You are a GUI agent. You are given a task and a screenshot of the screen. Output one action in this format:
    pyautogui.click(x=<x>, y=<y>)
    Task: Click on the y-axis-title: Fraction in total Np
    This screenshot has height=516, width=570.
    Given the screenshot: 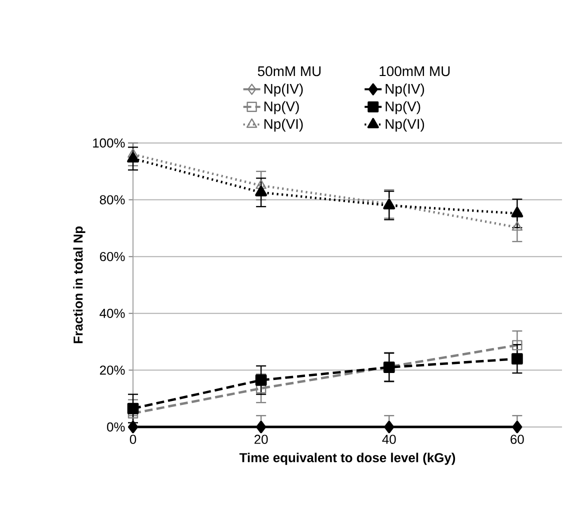 What is the action you would take?
    pyautogui.click(x=79, y=285)
    